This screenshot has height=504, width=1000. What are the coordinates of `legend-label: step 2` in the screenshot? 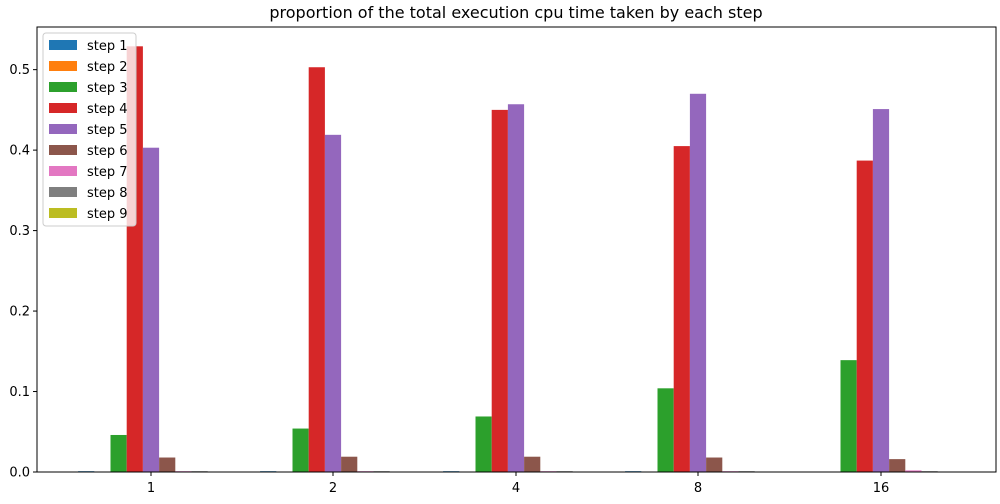 It's located at (107, 67).